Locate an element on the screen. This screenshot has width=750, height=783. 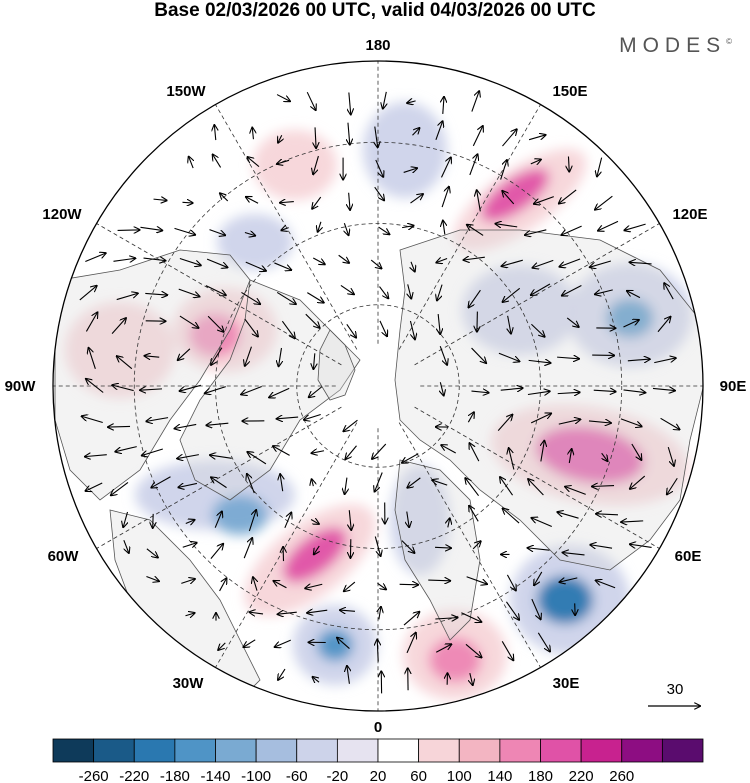
anomaly-neg-middle-east is located at coordinates (565, 600).